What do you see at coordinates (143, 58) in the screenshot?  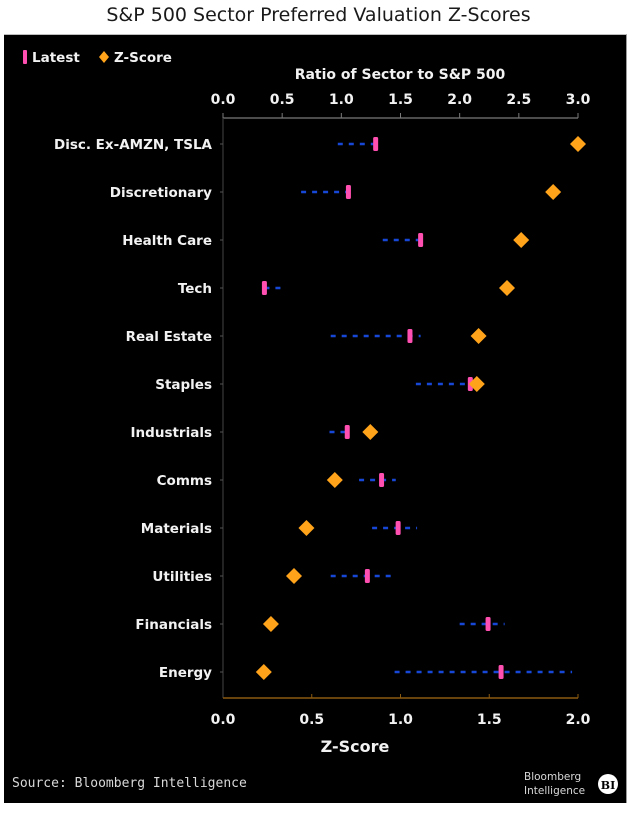 I see `legend-zscore-label: Z-Score` at bounding box center [143, 58].